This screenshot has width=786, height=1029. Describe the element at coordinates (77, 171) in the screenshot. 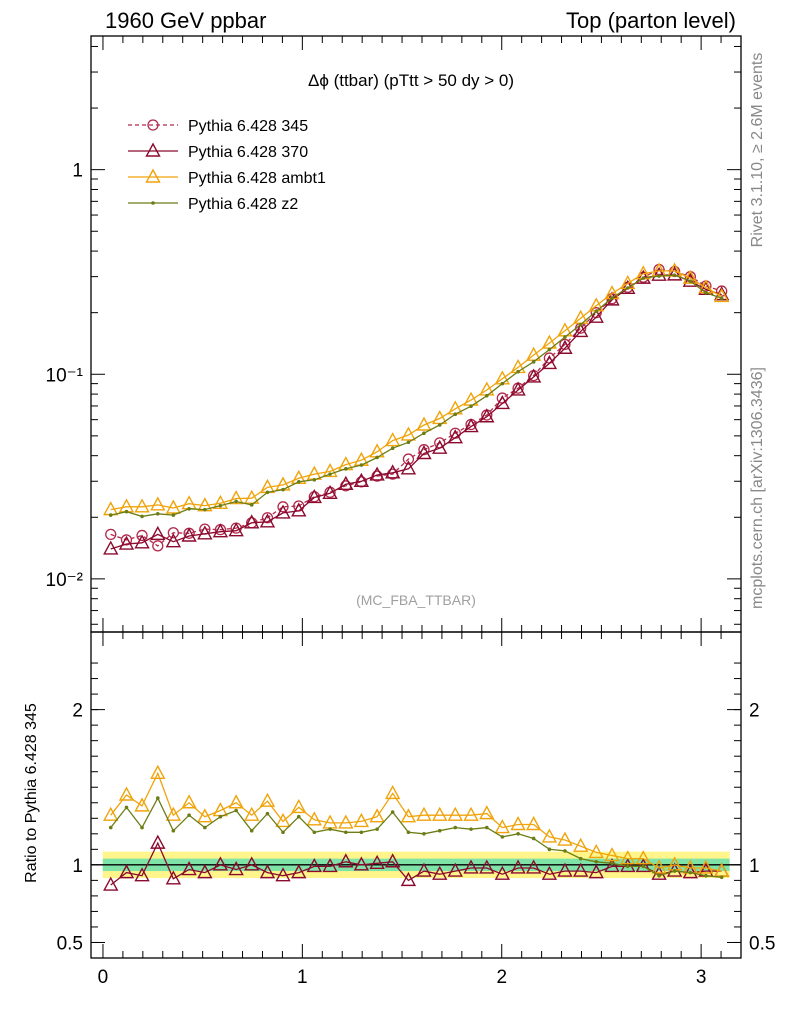

I see `main-y-tick-label: 1` at that location.